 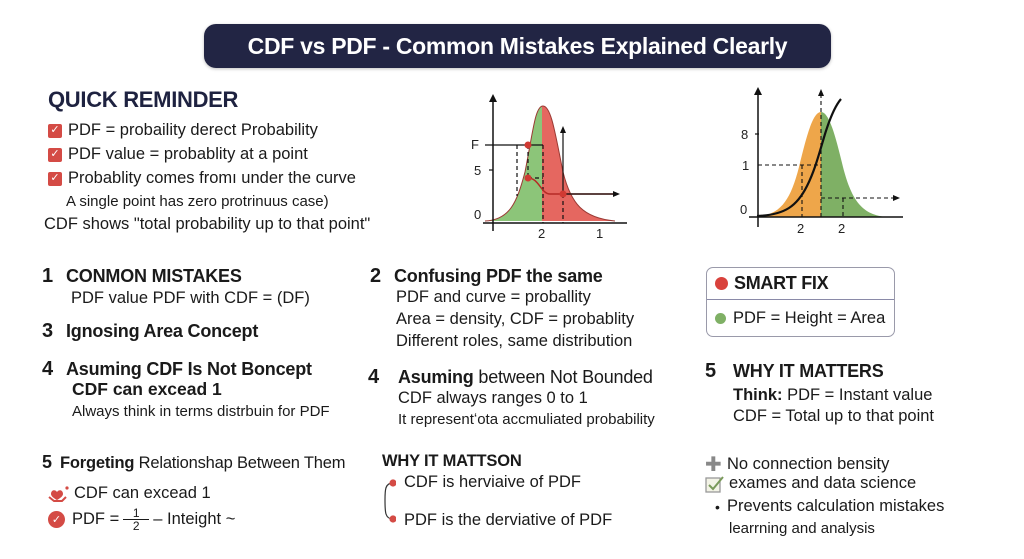 What do you see at coordinates (48, 276) in the screenshot?
I see `section-number: 1` at bounding box center [48, 276].